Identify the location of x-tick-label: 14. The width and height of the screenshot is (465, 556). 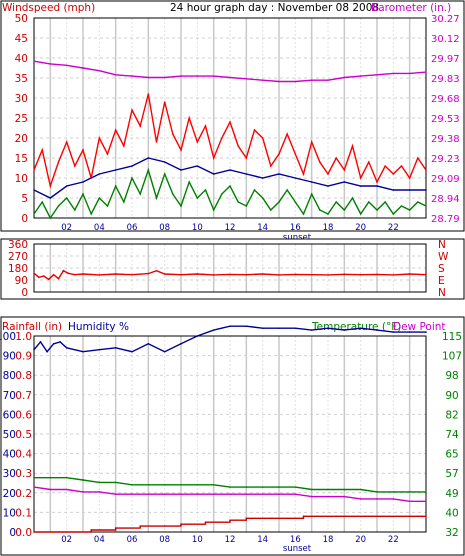
(262, 228).